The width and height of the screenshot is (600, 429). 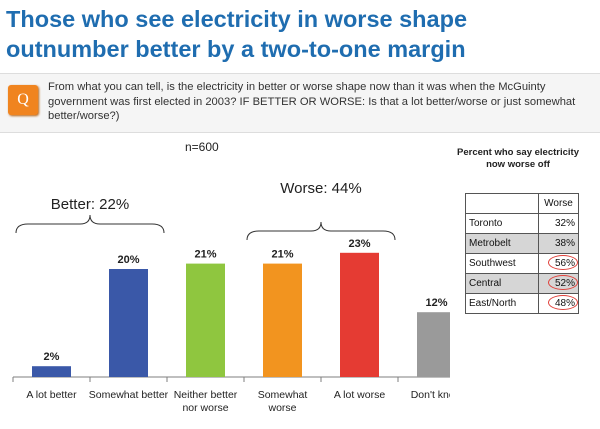 What do you see at coordinates (128, 260) in the screenshot?
I see `bar-value-label: 20%` at bounding box center [128, 260].